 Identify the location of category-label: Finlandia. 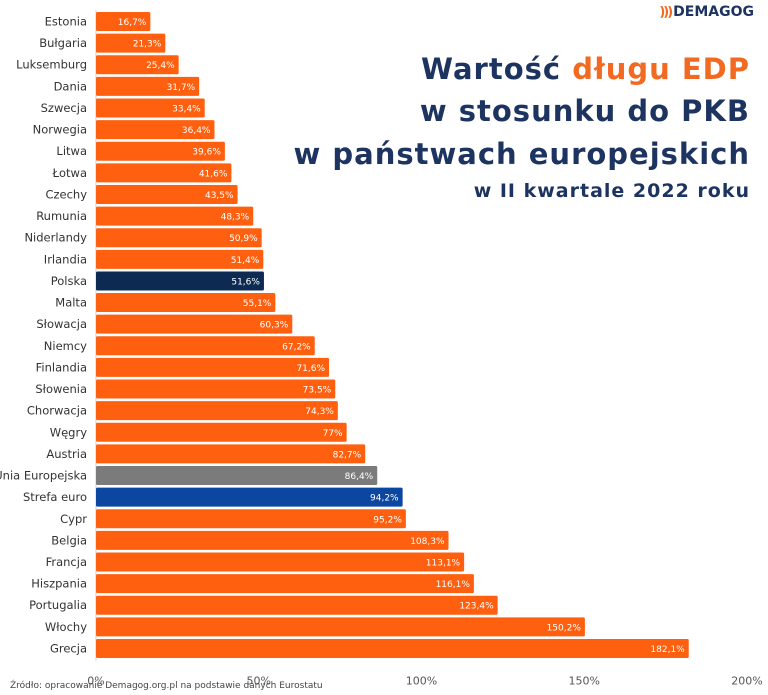
(61, 367).